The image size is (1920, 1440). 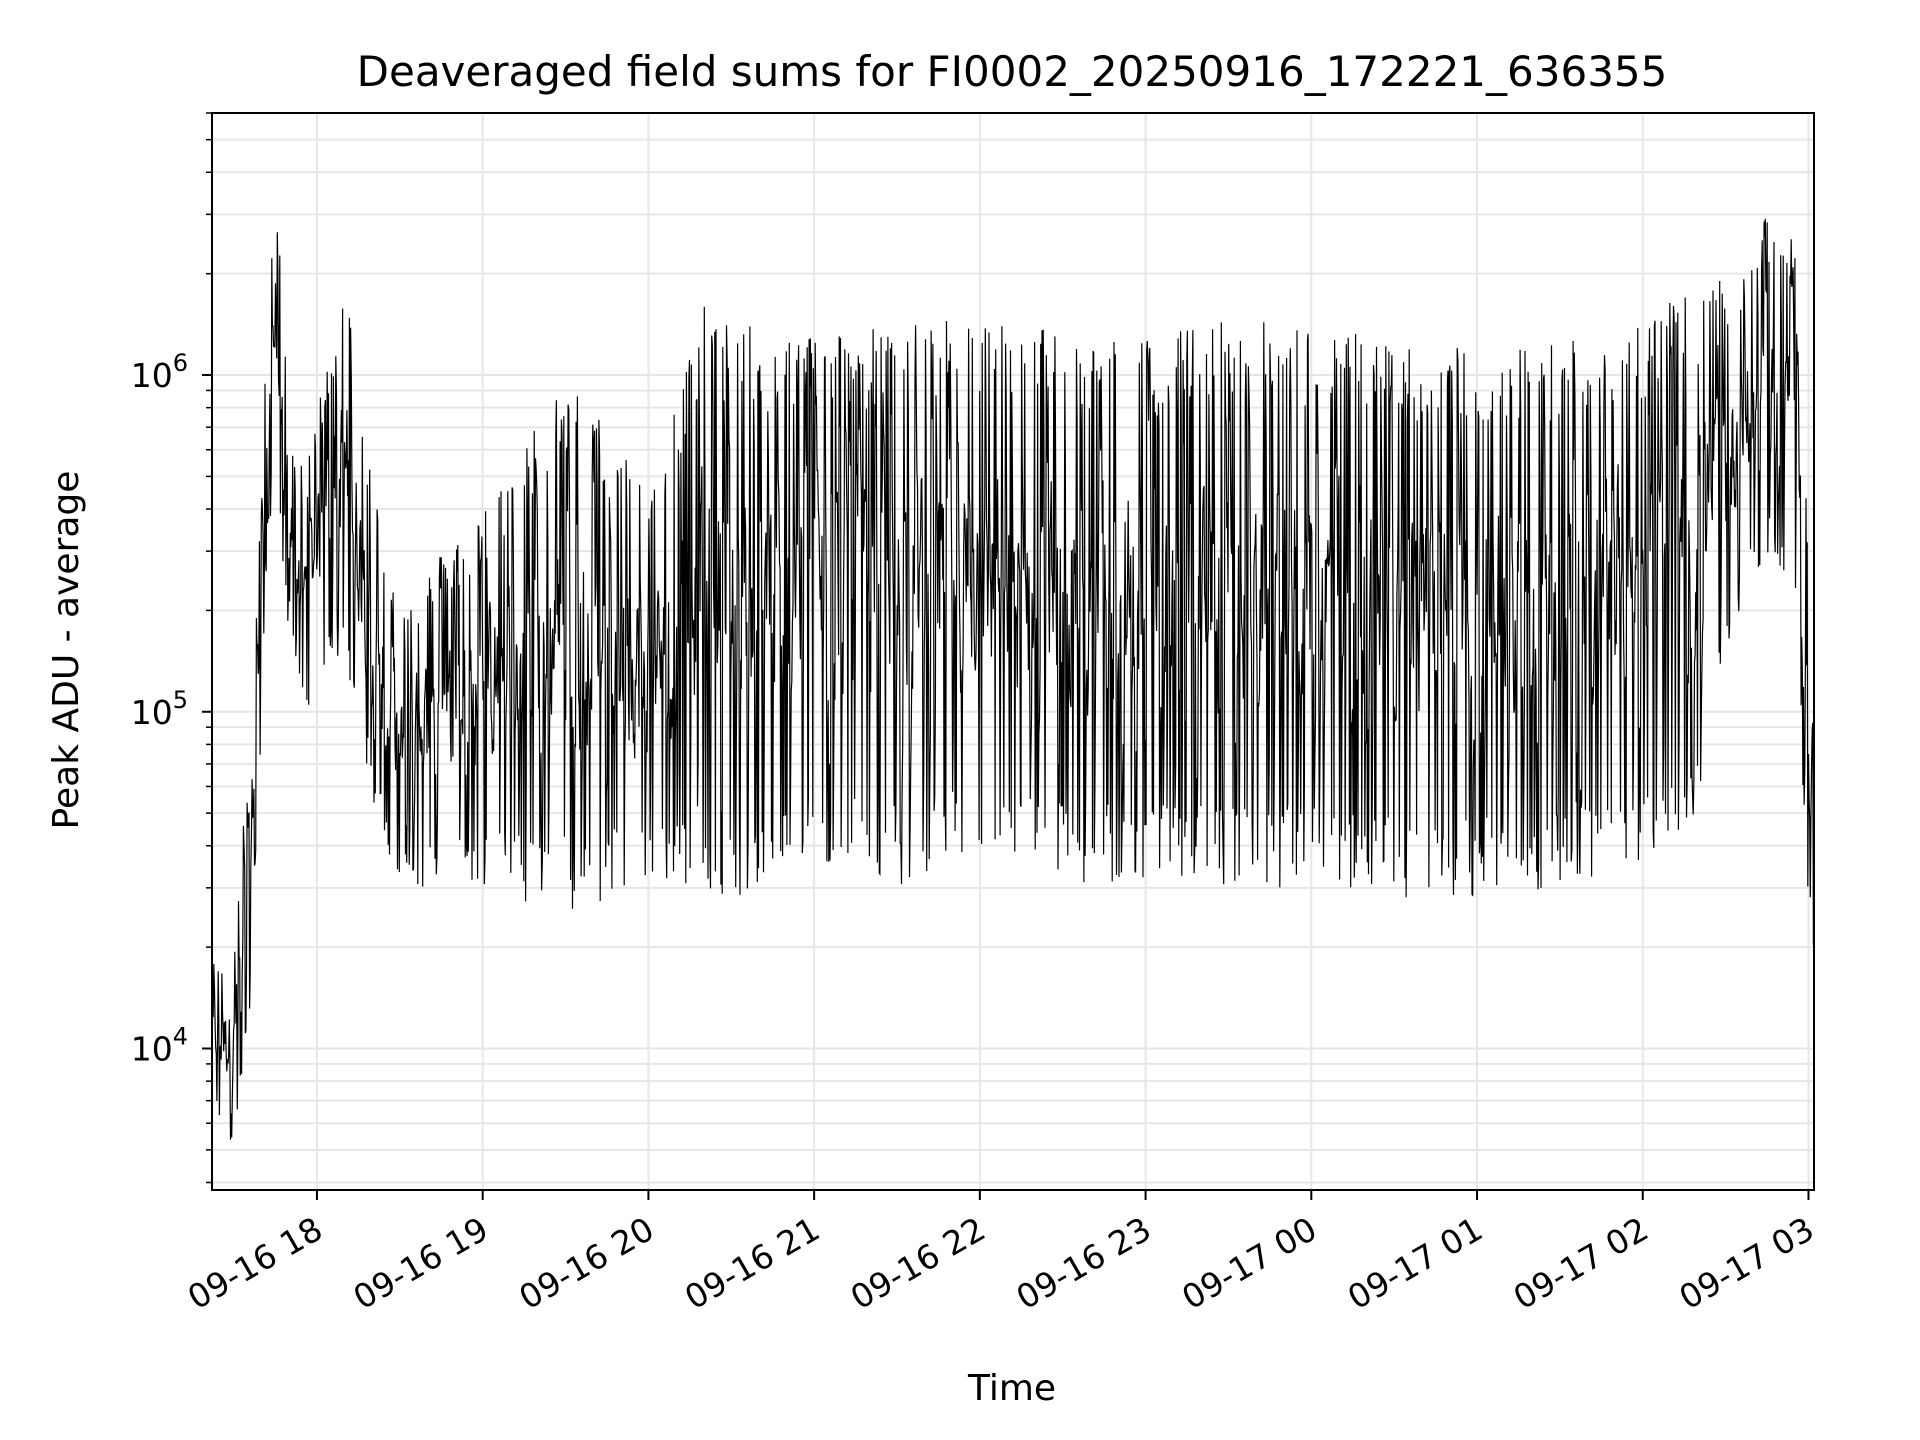 What do you see at coordinates (66, 650) in the screenshot?
I see `y-axis-label: Peak ADU - average` at bounding box center [66, 650].